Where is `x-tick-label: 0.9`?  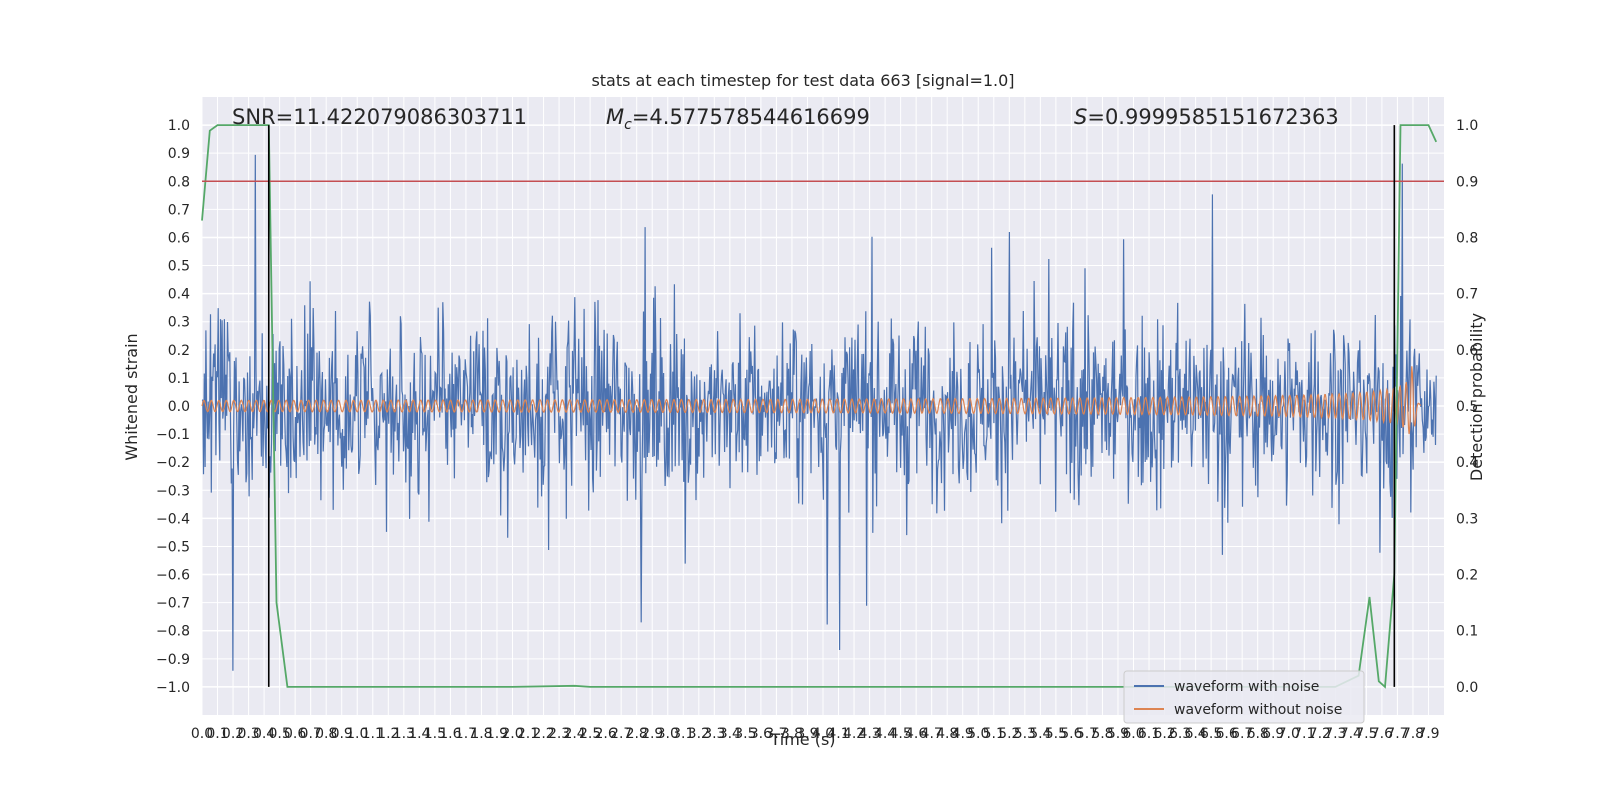
x-tick-label: 0.9 is located at coordinates (342, 734).